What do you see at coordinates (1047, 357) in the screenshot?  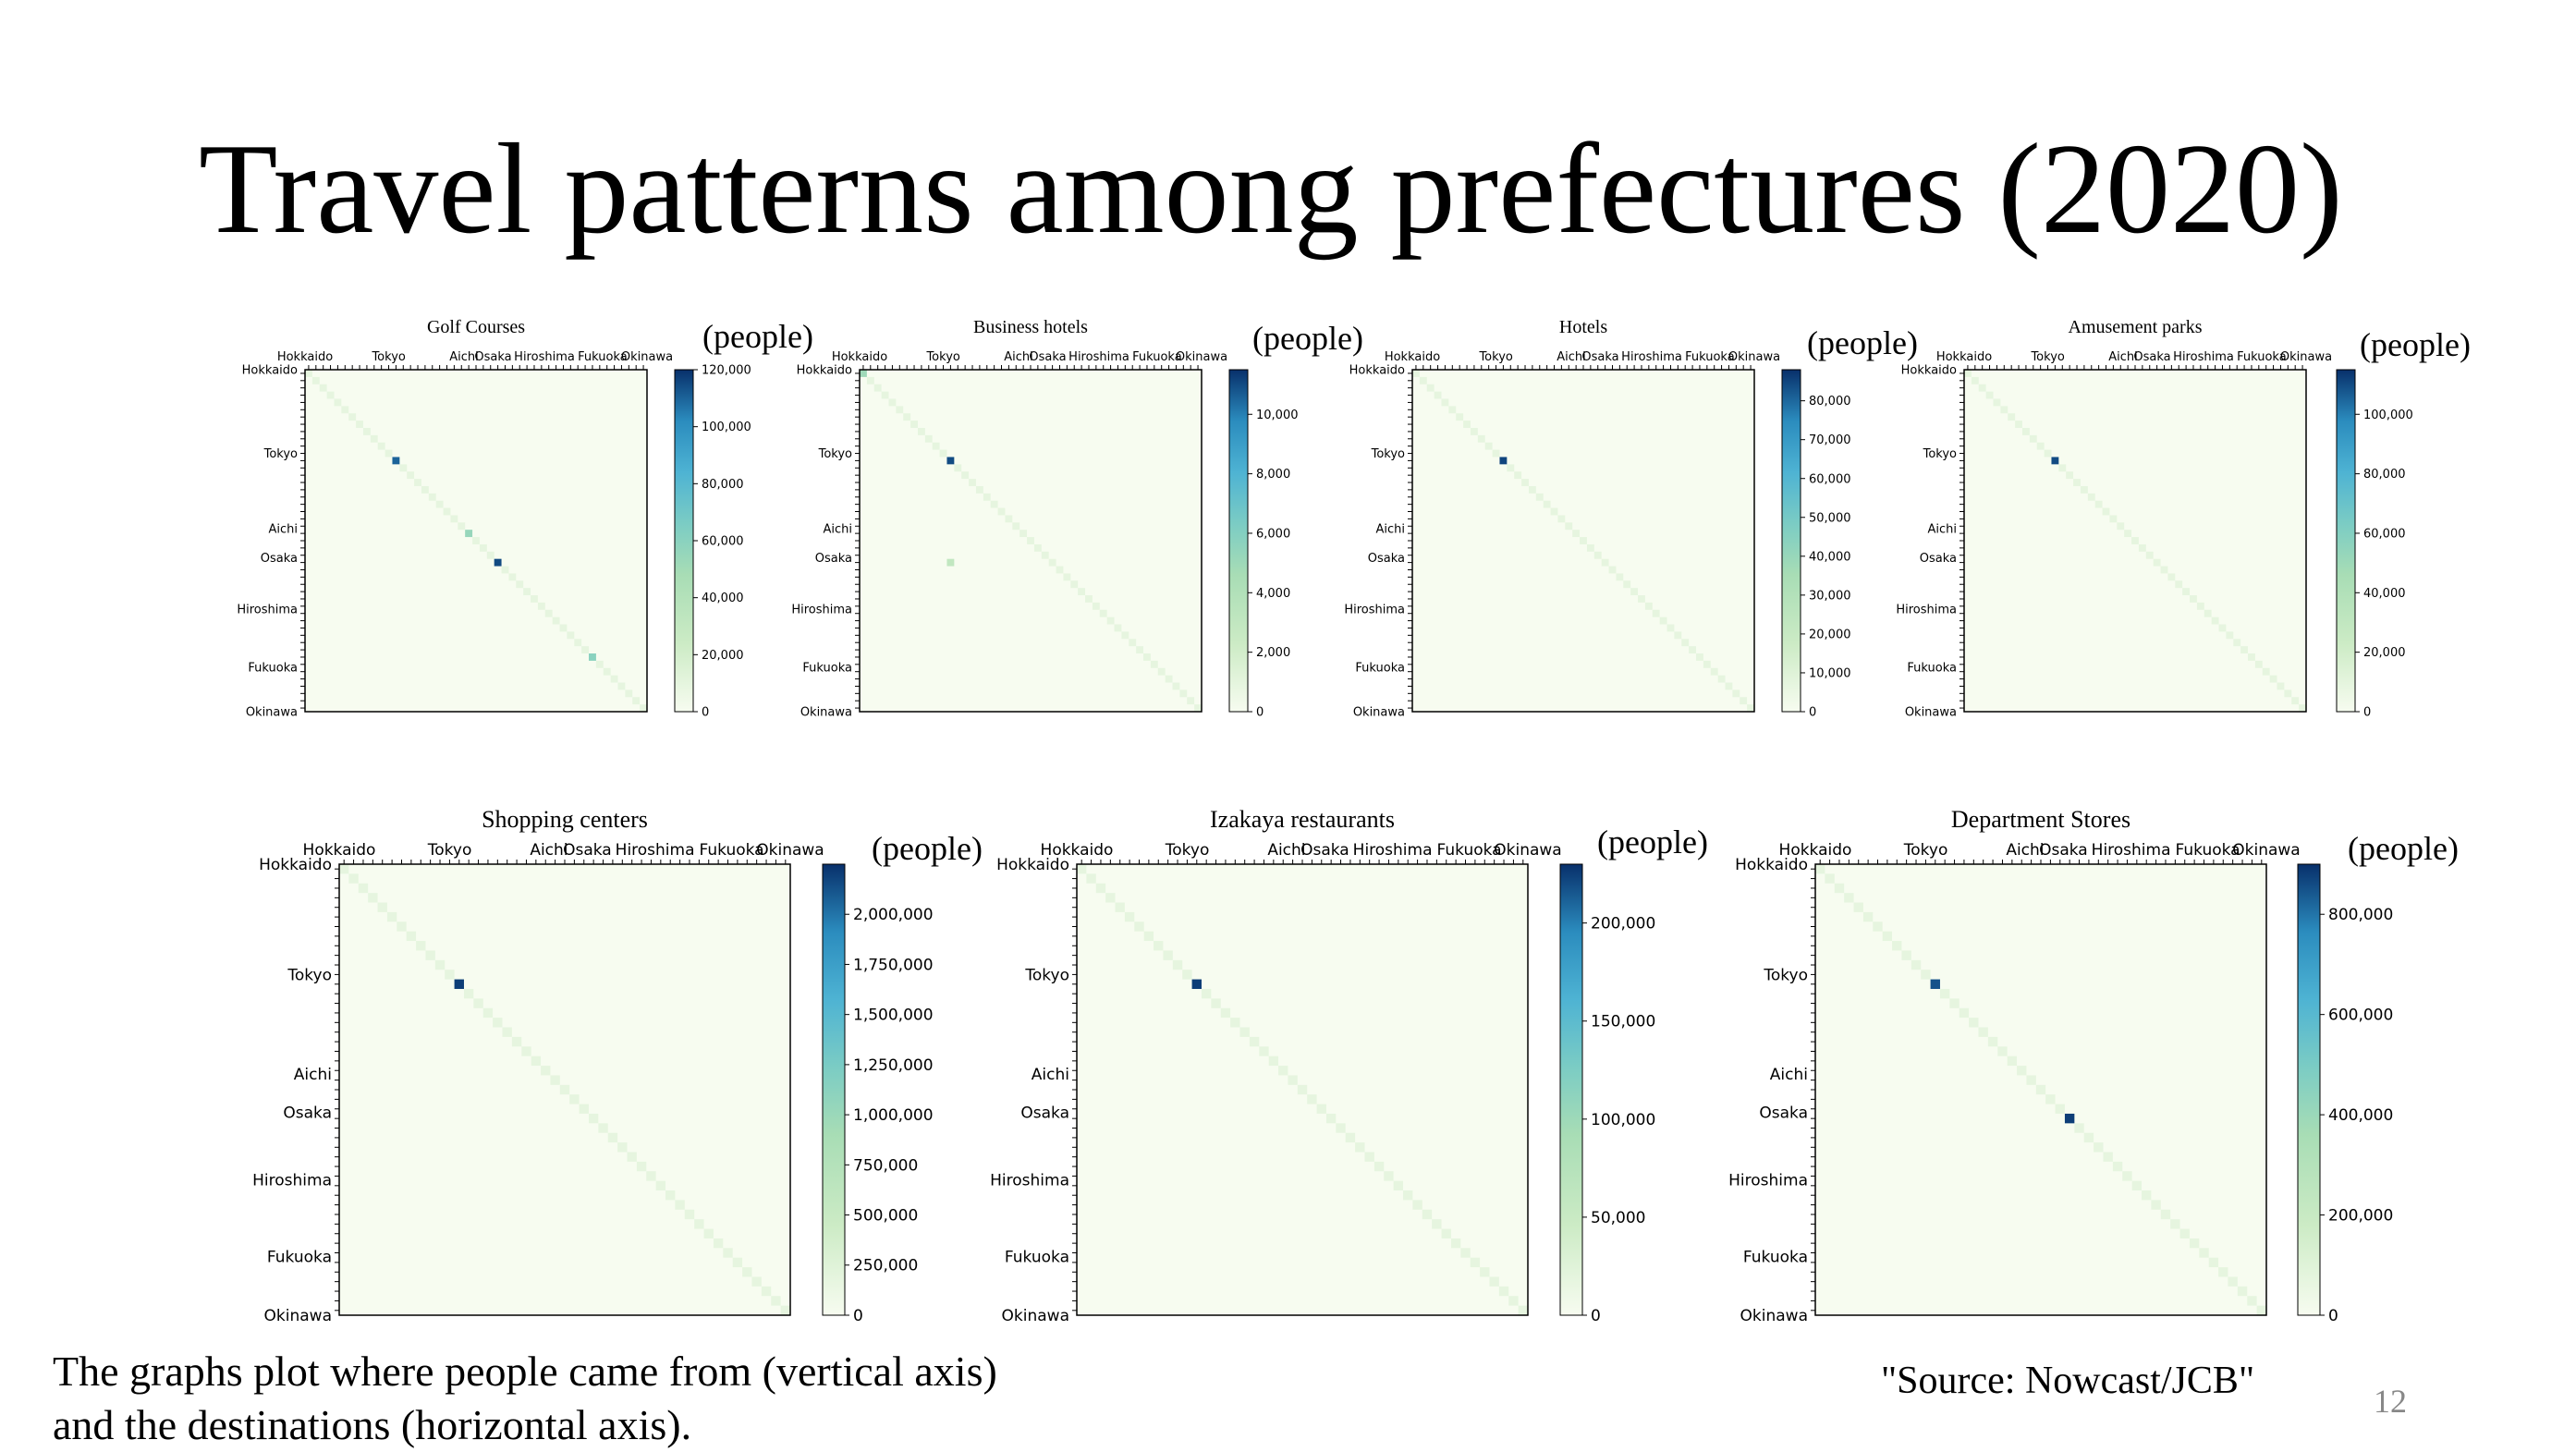 I see `x-tick-label: Osaka` at bounding box center [1047, 357].